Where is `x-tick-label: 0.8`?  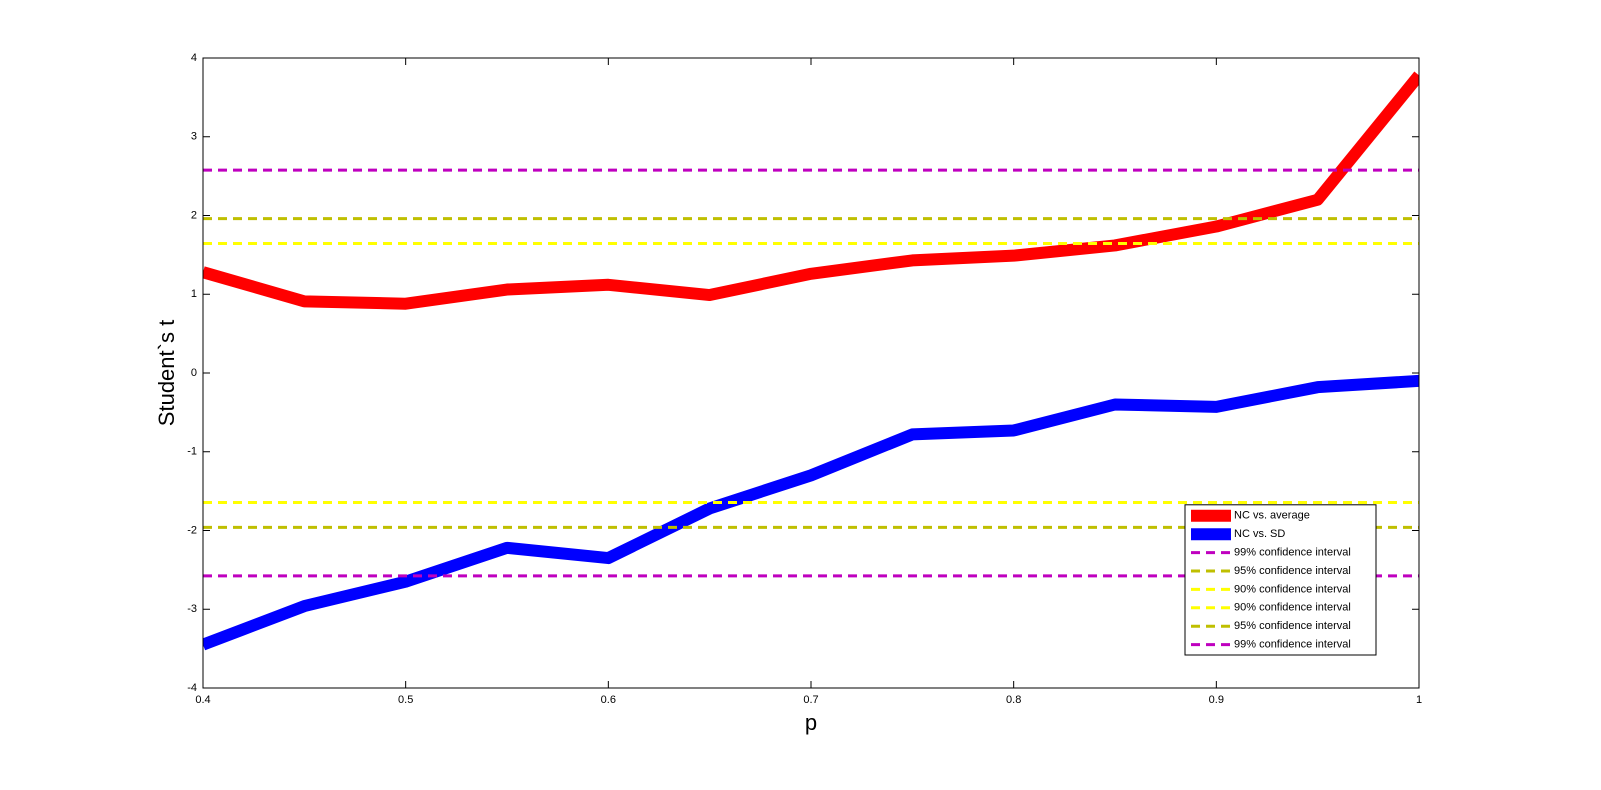
x-tick-label: 0.8 is located at coordinates (1013, 700).